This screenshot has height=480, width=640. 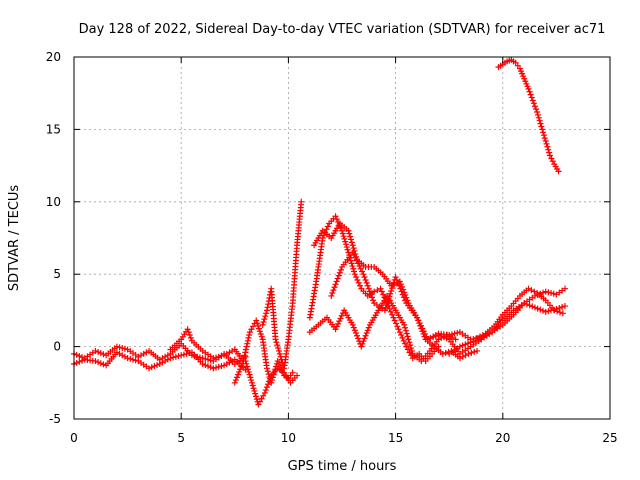 I want to click on x-tick-label: 10, so click(x=288, y=438).